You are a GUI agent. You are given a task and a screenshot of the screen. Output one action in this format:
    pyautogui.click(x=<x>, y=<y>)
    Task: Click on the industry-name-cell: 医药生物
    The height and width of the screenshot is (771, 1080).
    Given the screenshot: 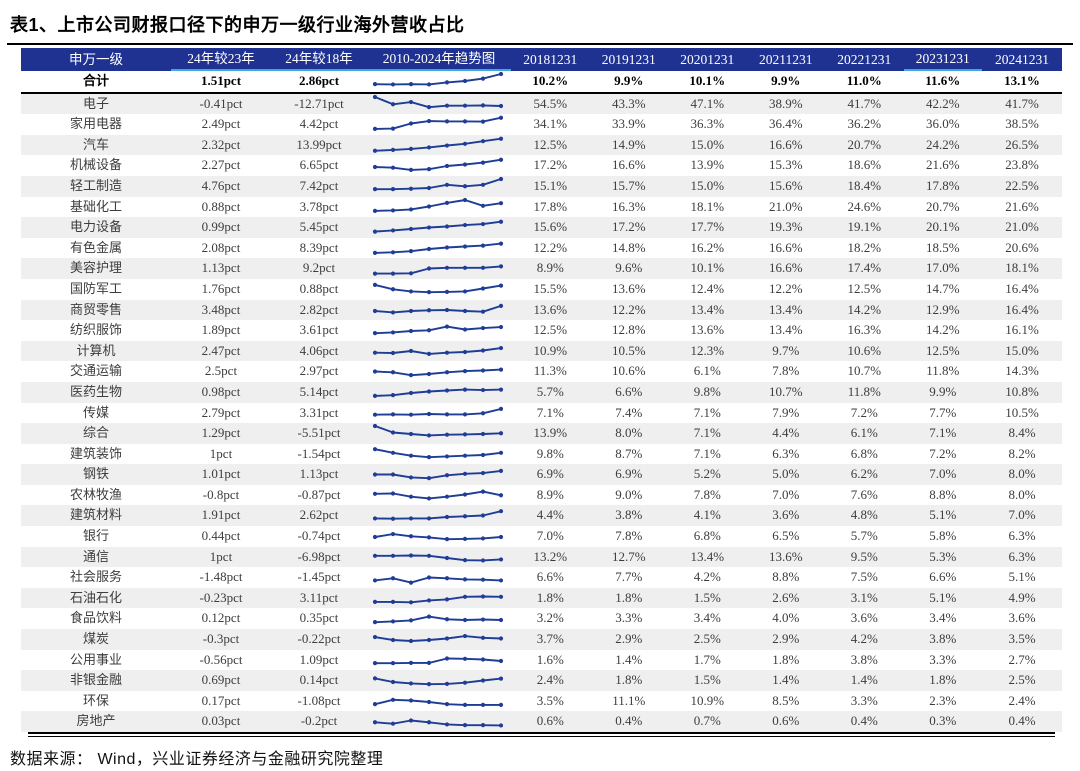 What is the action you would take?
    pyautogui.click(x=95, y=391)
    